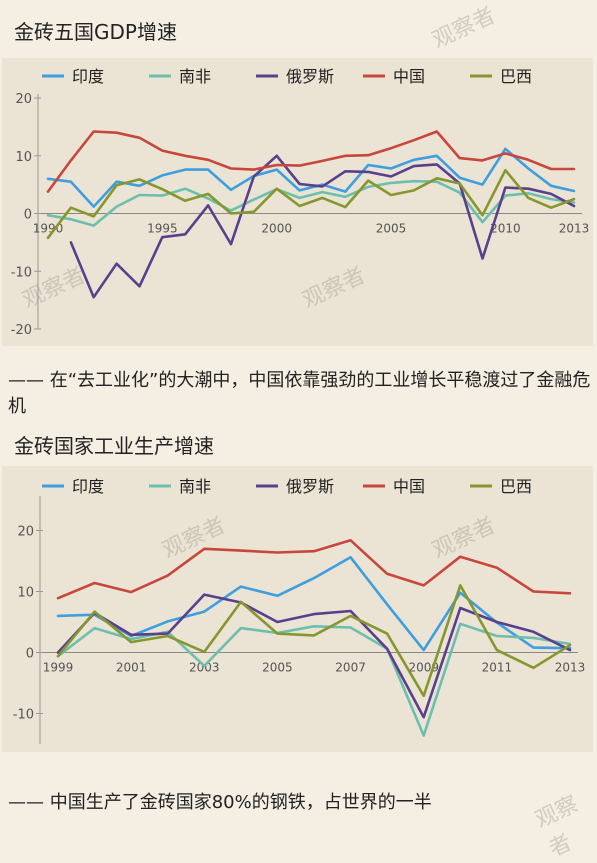 The image size is (597, 863). What do you see at coordinates (114, 446) in the screenshot?
I see `chart2-title: 金砖国家工业生产增速` at bounding box center [114, 446].